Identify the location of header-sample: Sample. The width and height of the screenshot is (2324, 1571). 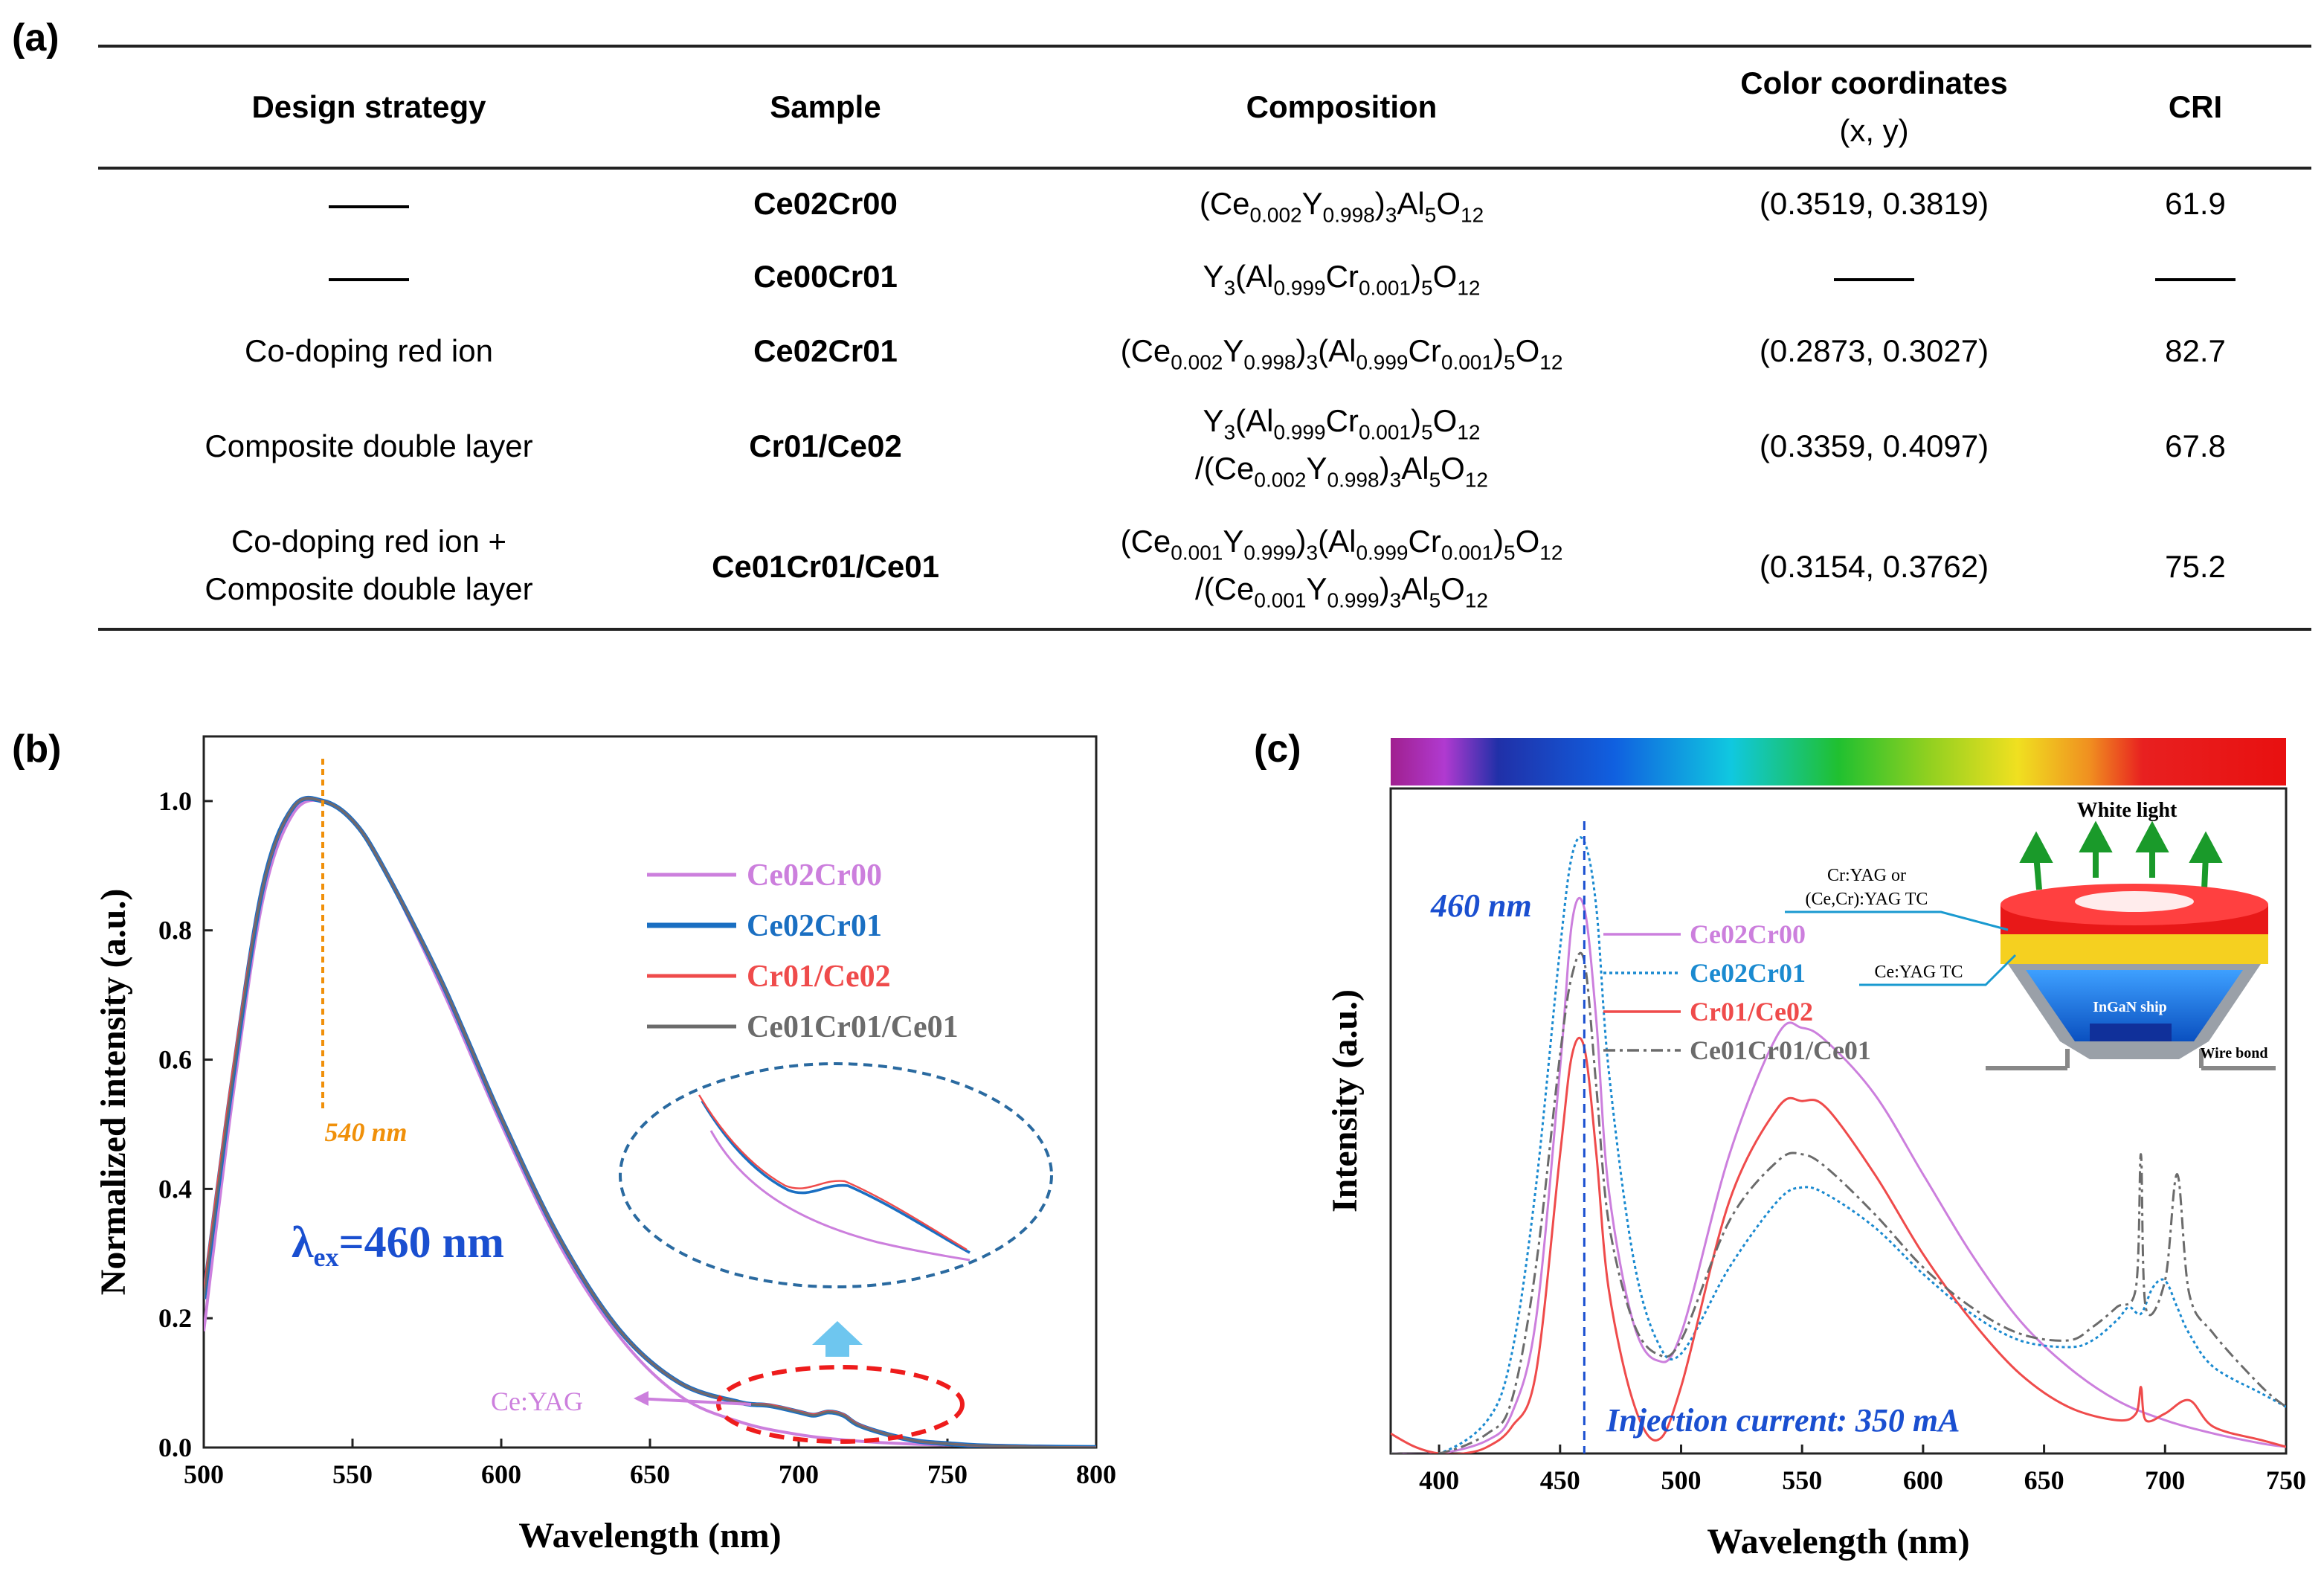
(825, 108).